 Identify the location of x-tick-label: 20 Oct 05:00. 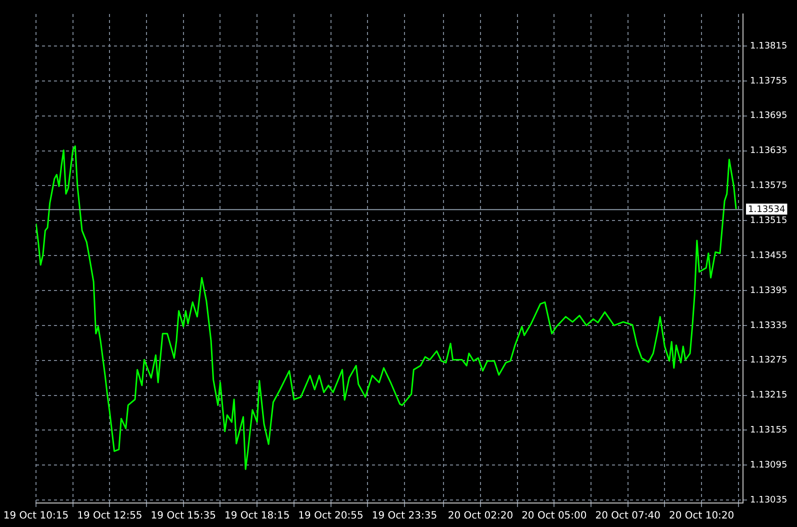
(554, 516).